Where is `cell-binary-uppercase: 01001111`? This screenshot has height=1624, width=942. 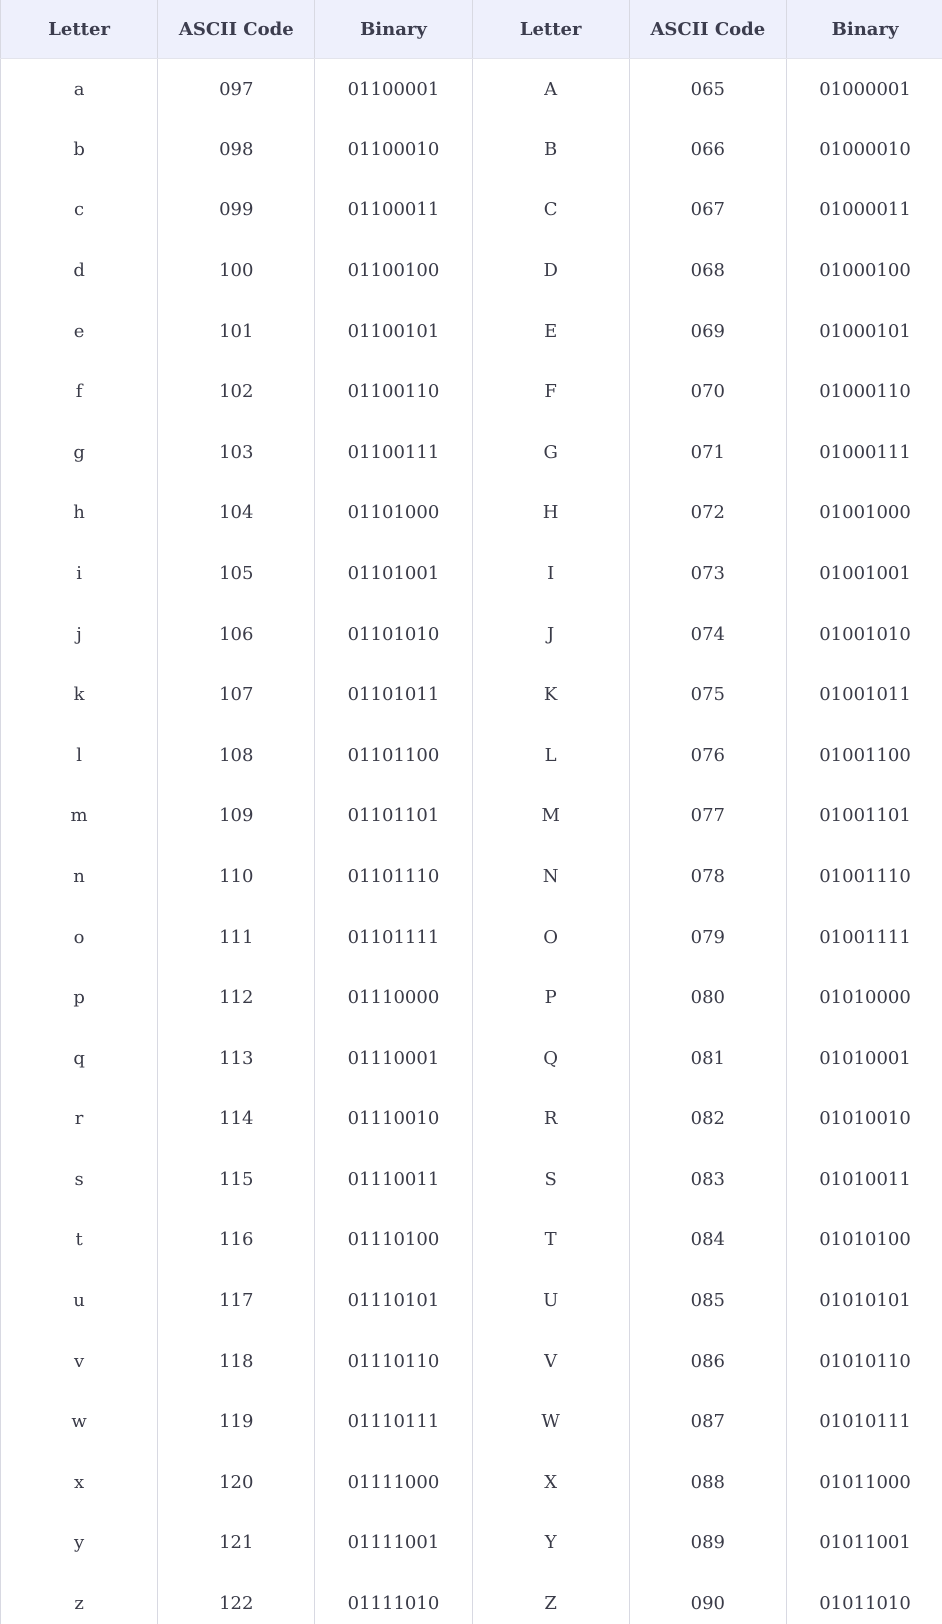
cell-binary-uppercase: 01001111 is located at coordinates (863, 937).